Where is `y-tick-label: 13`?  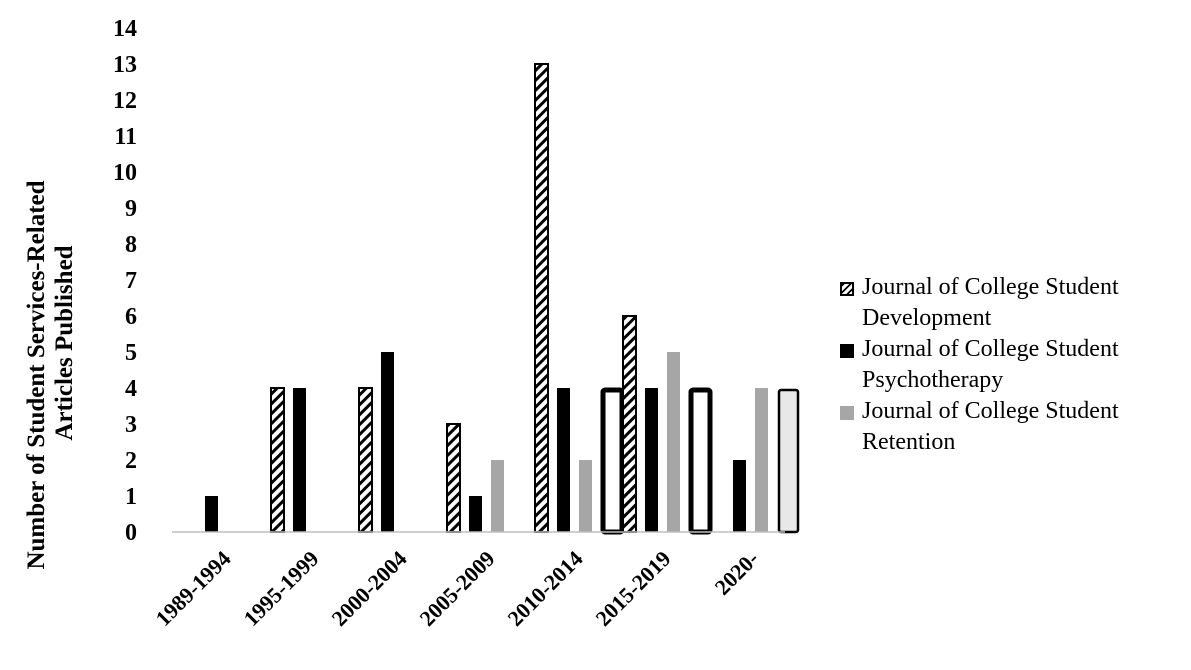 y-tick-label: 13 is located at coordinates (125, 65).